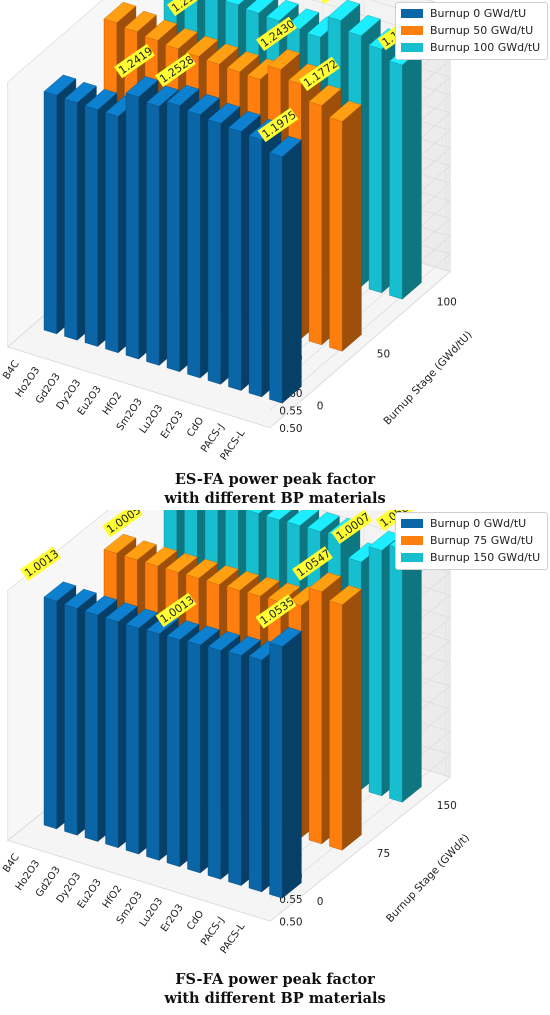 Image resolution: width=550 pixels, height=1015 pixels. Describe the element at coordinates (195, 921) in the screenshot. I see `x-tick-label: CdO` at that location.